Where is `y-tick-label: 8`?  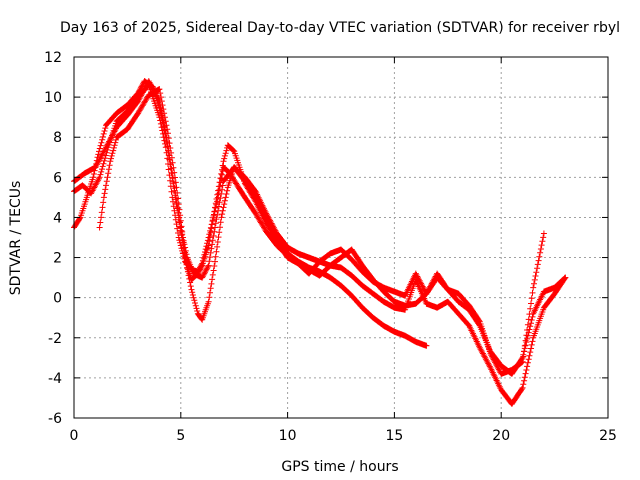
y-tick-label: 8 is located at coordinates (57, 138).